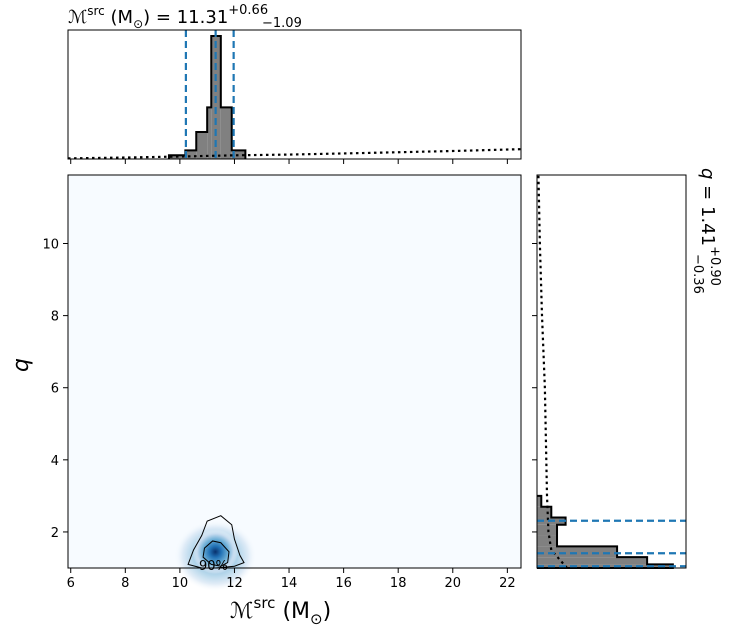 This screenshot has width=735, height=636. I want to click on x-tick-label: 20, so click(453, 583).